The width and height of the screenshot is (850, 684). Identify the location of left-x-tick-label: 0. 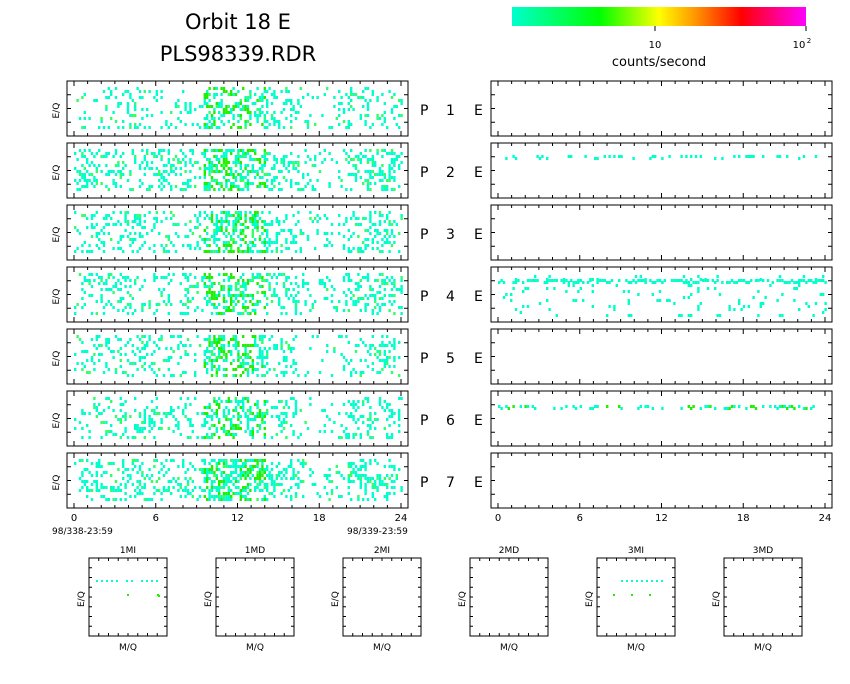
(74, 518).